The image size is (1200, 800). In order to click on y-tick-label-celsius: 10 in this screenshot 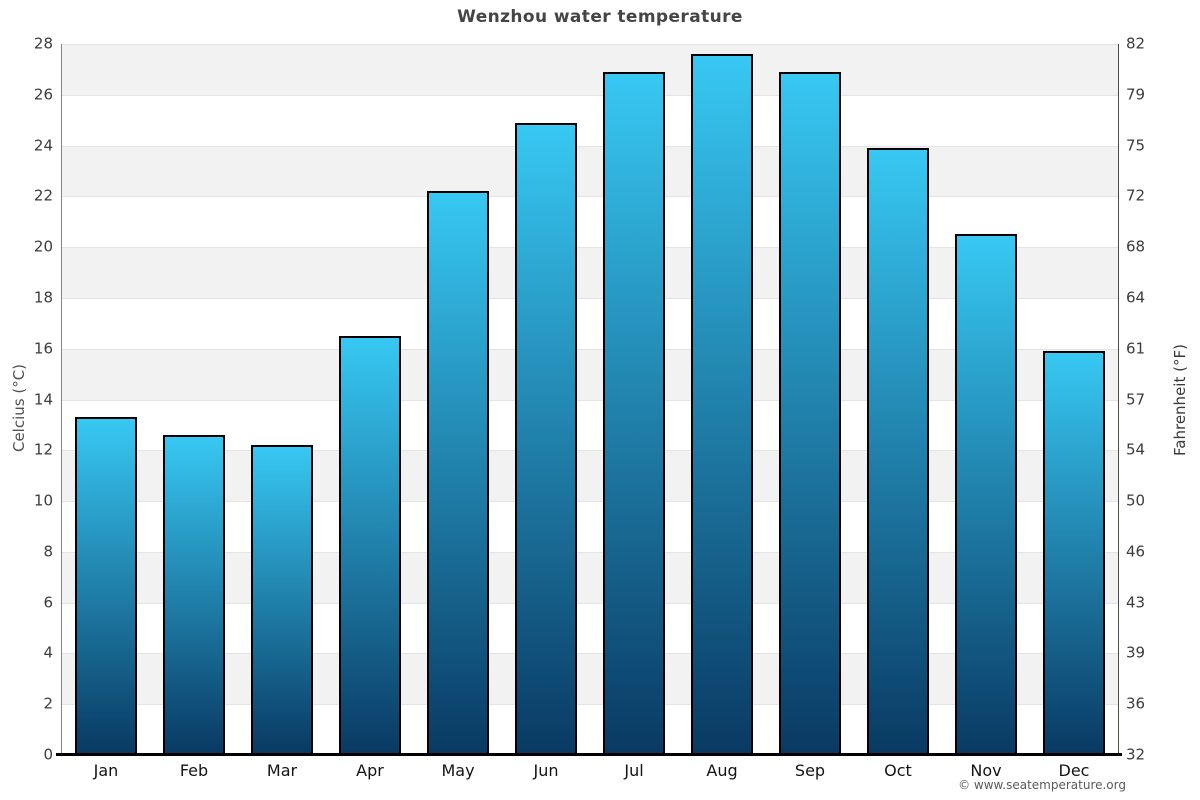, I will do `click(43, 500)`.